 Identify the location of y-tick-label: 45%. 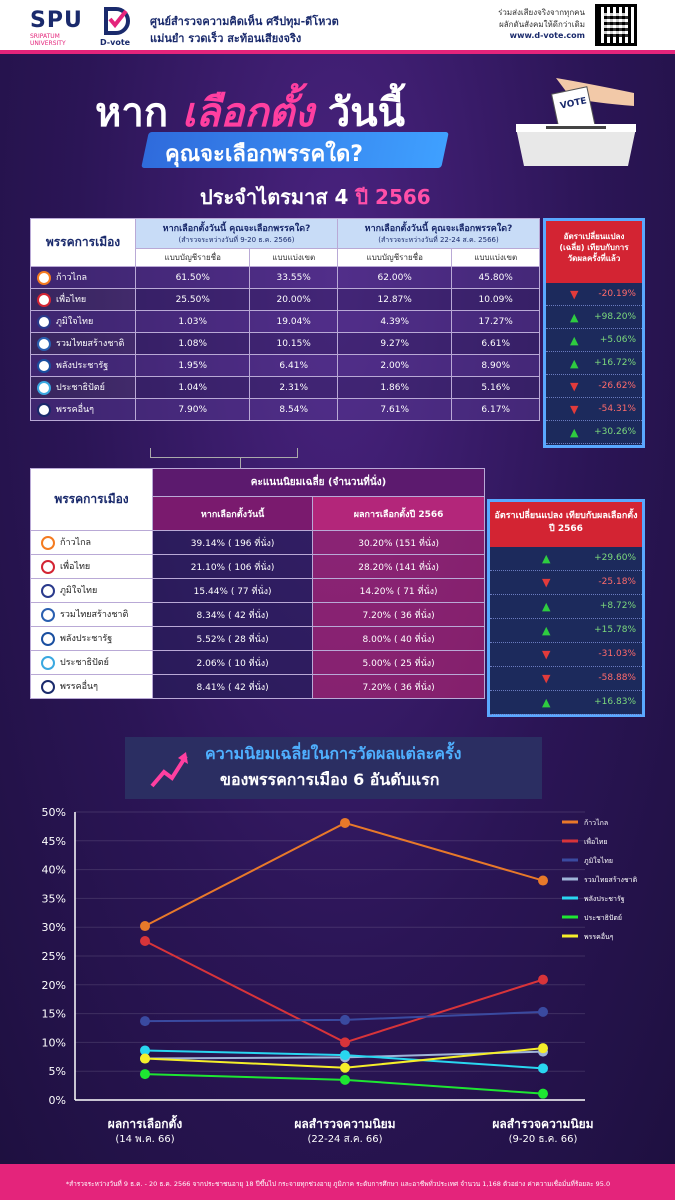
(54, 841).